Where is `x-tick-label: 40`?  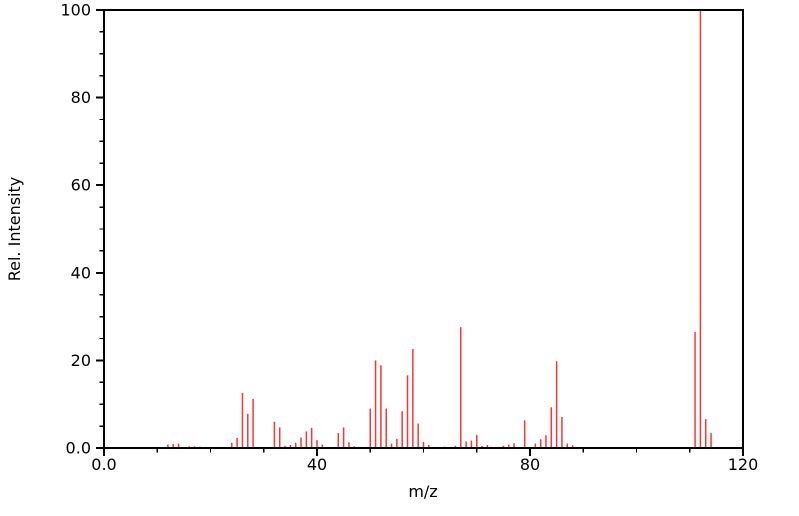 x-tick-label: 40 is located at coordinates (317, 464).